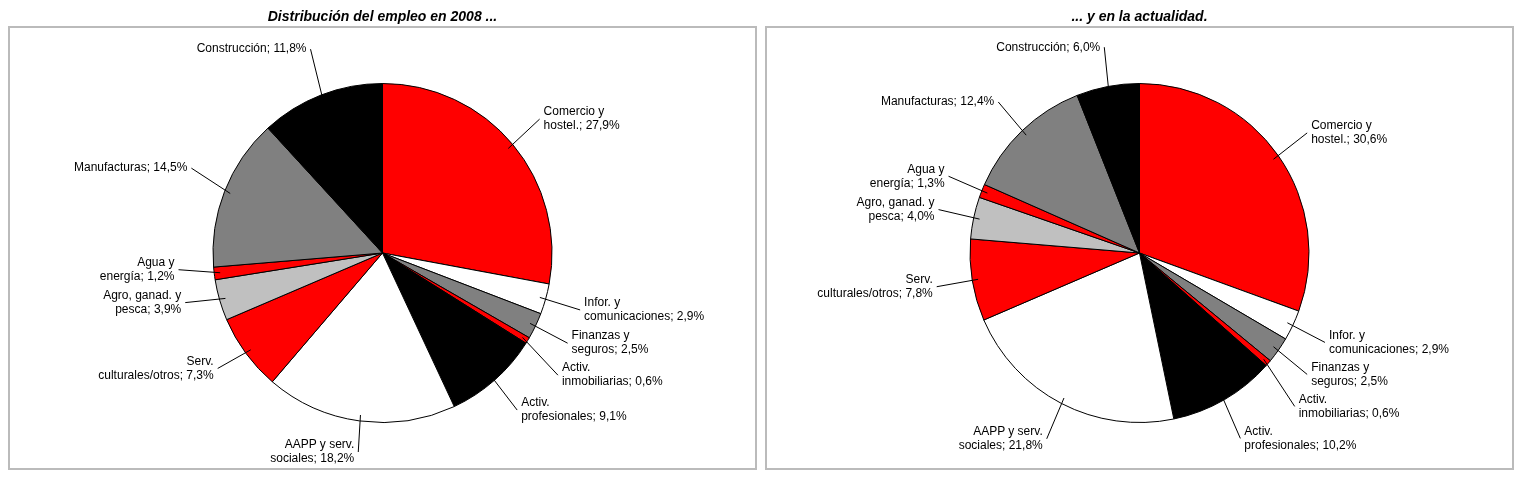 The image size is (1518, 481). What do you see at coordinates (1300, 437) in the screenshot?
I see `slice-label: Activ. profesionales; 10,2%` at bounding box center [1300, 437].